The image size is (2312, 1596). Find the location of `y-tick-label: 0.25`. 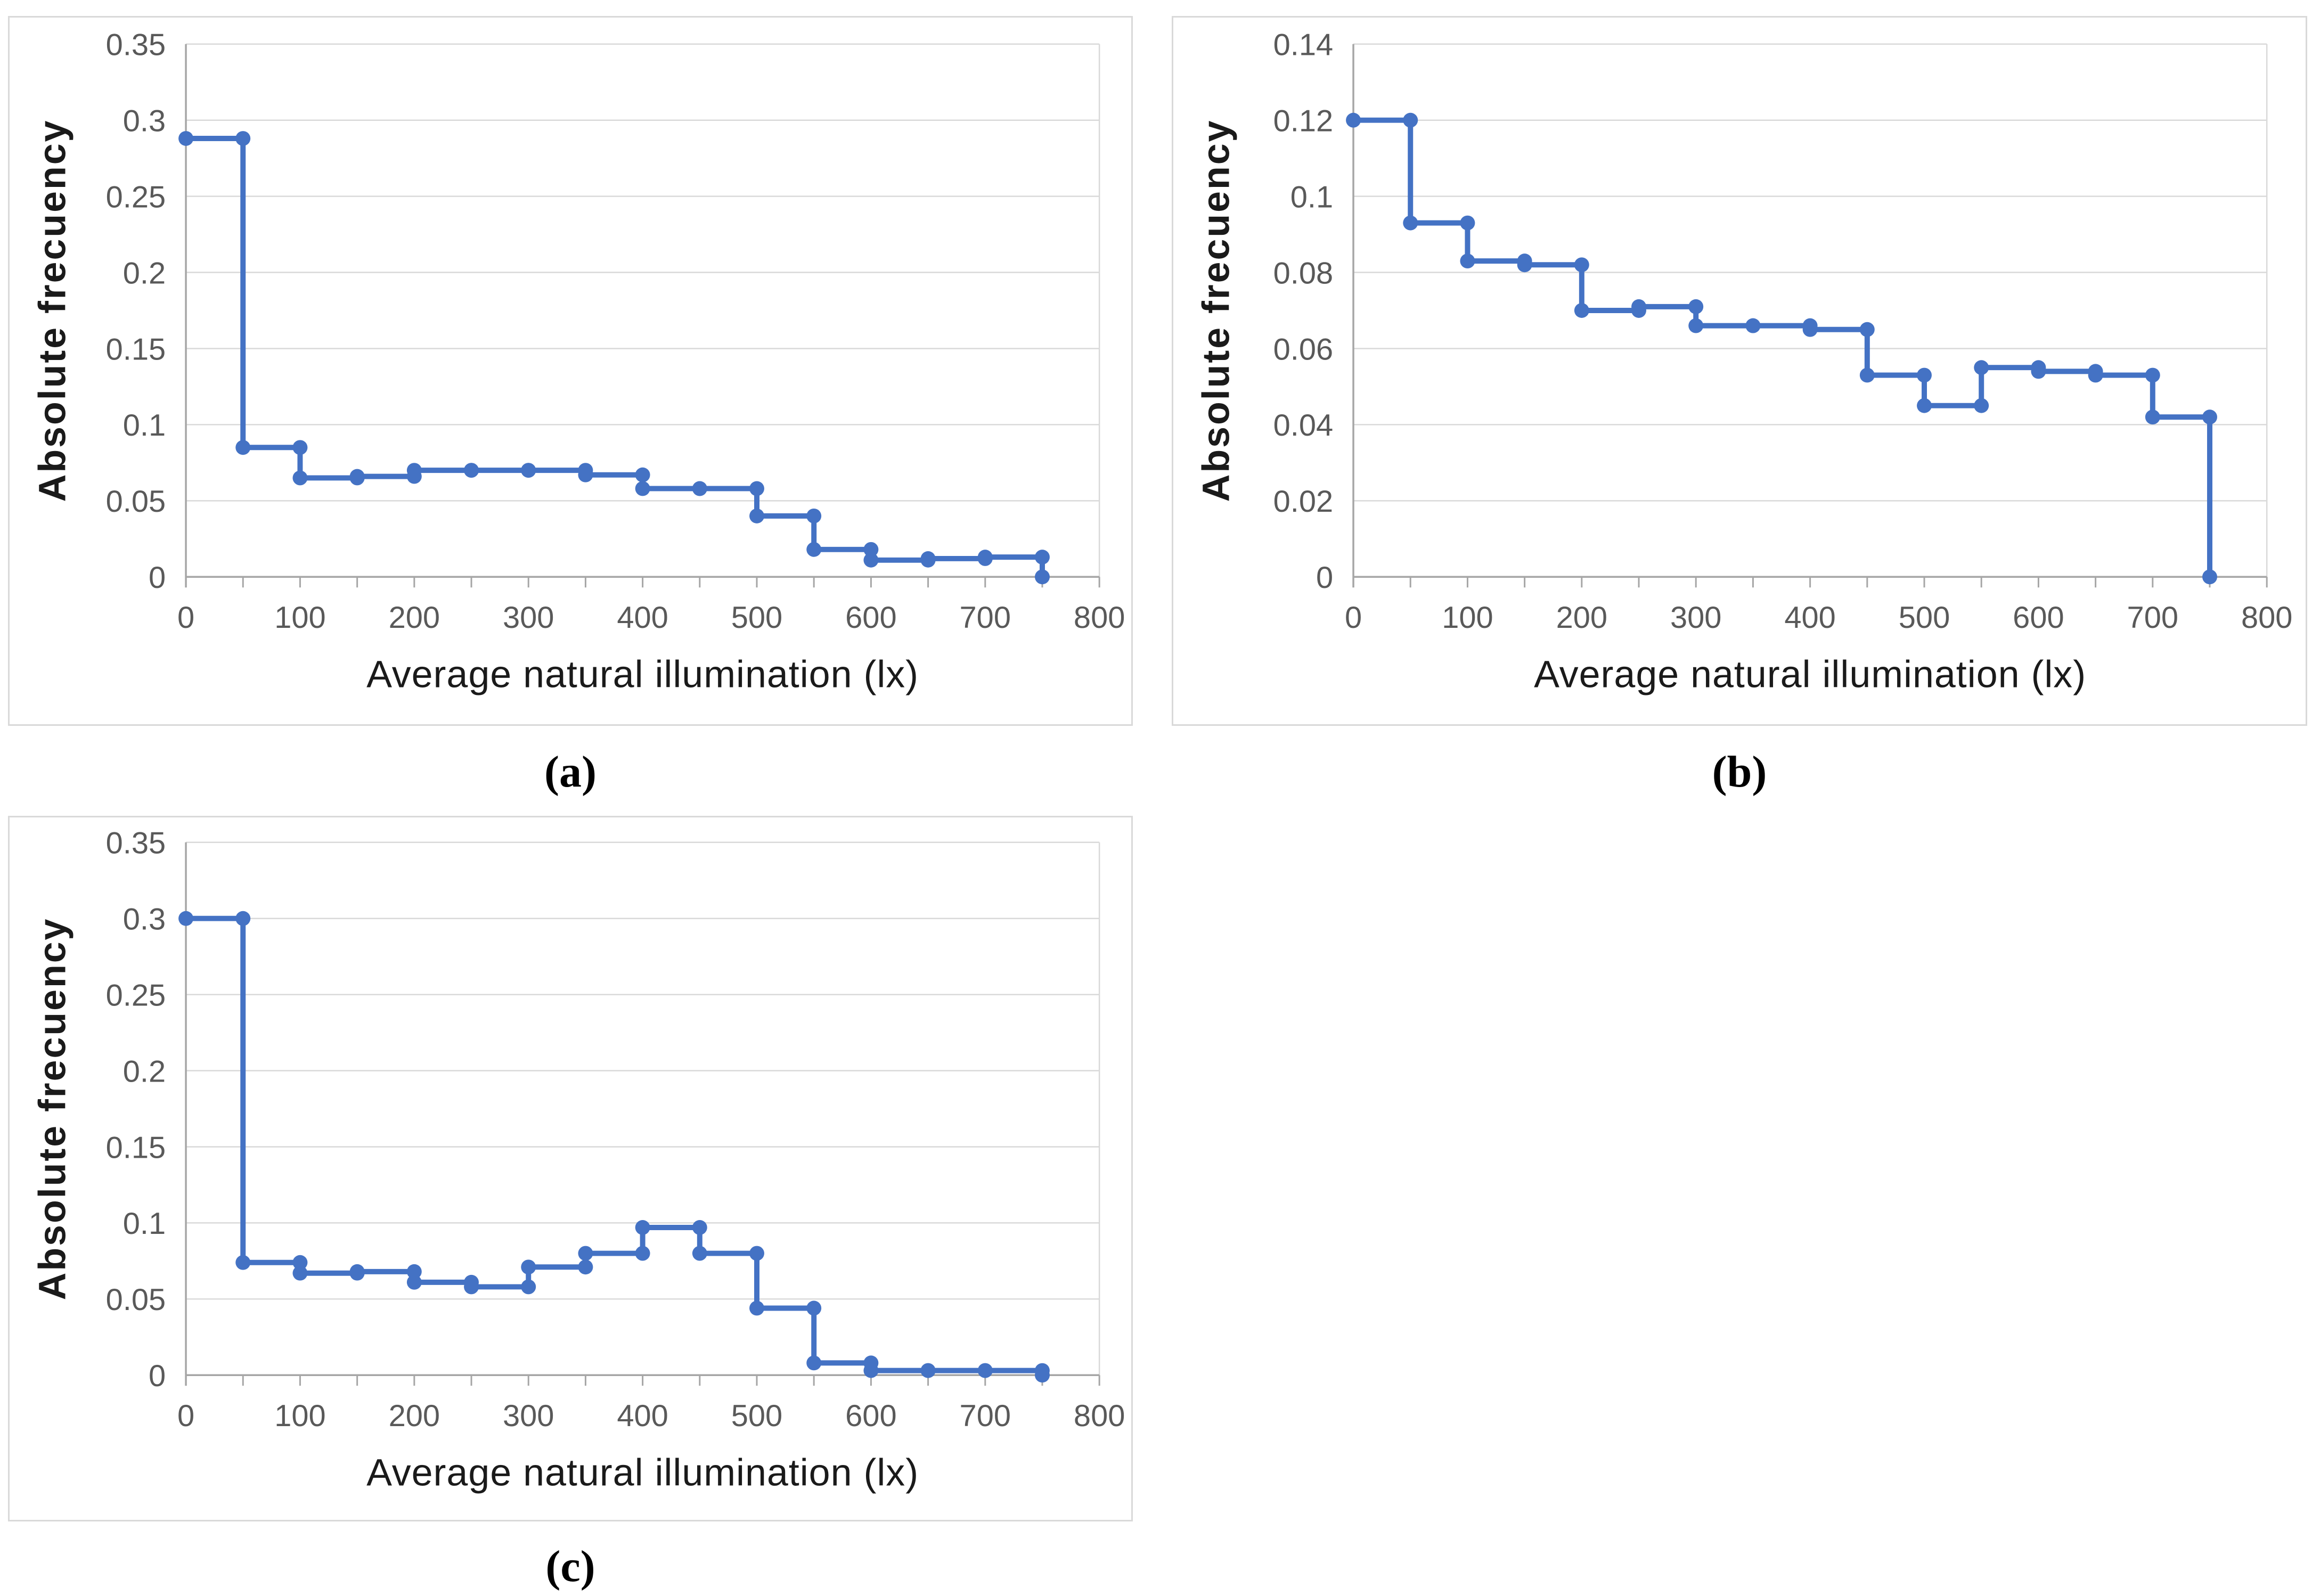

y-tick-label: 0.25 is located at coordinates (136, 197).